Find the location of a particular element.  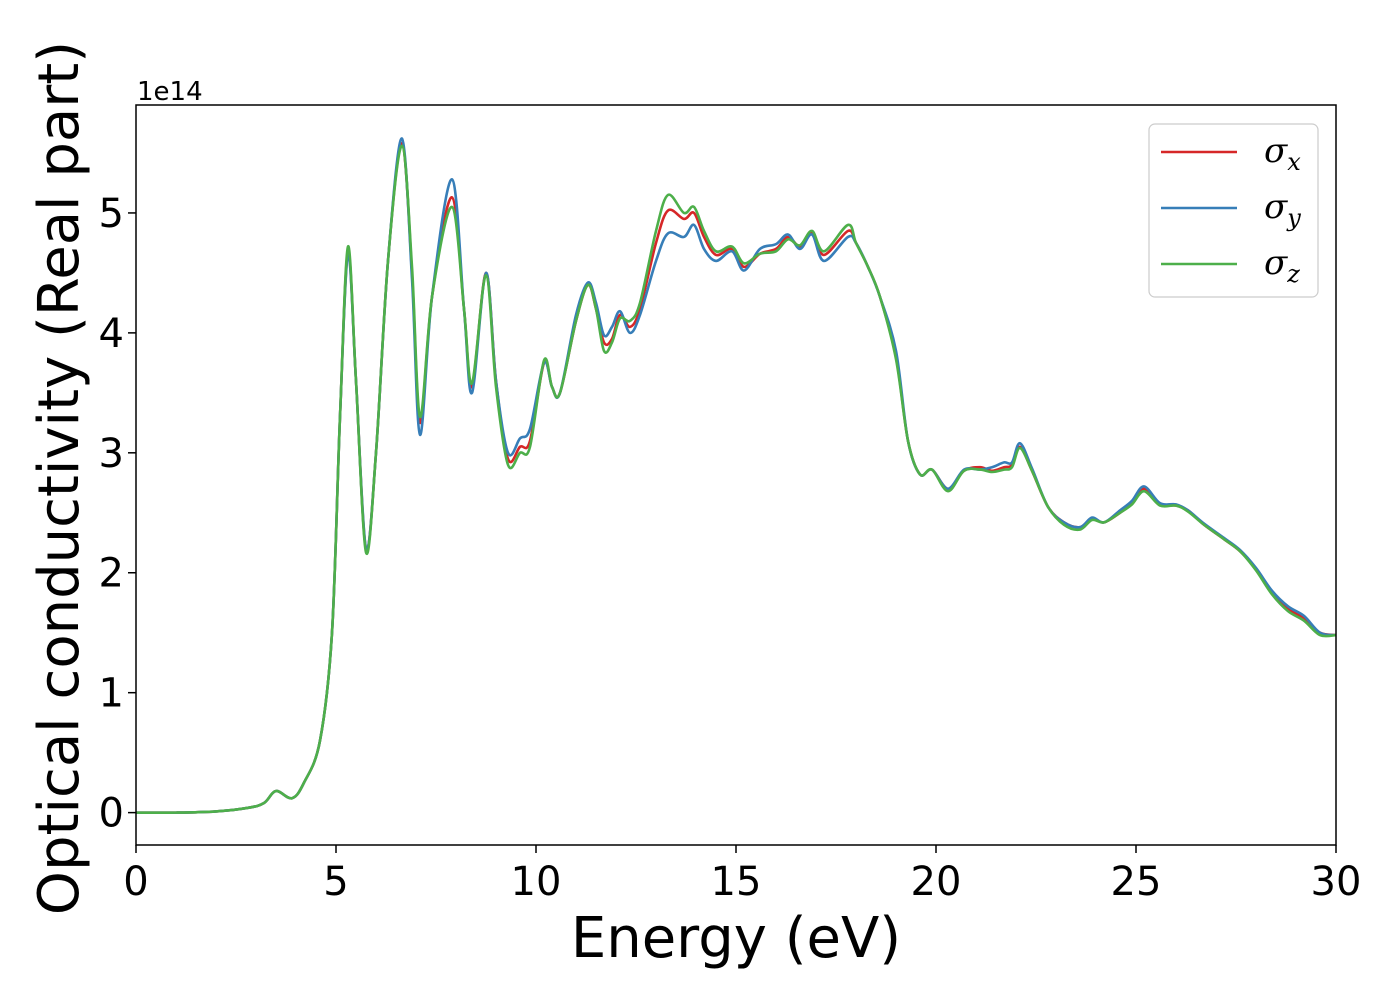

y-axis-title: Optical conductivity (Real part) is located at coordinates (59, 478).